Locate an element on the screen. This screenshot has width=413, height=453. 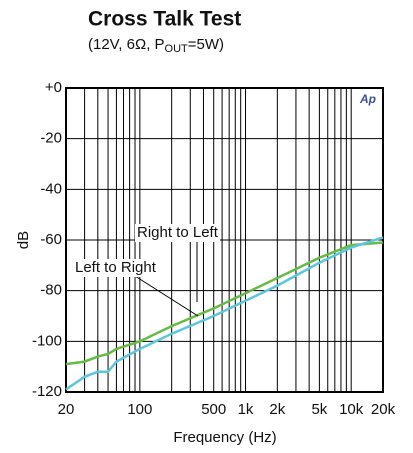
subtitle-part: =5W) is located at coordinates (206, 44).